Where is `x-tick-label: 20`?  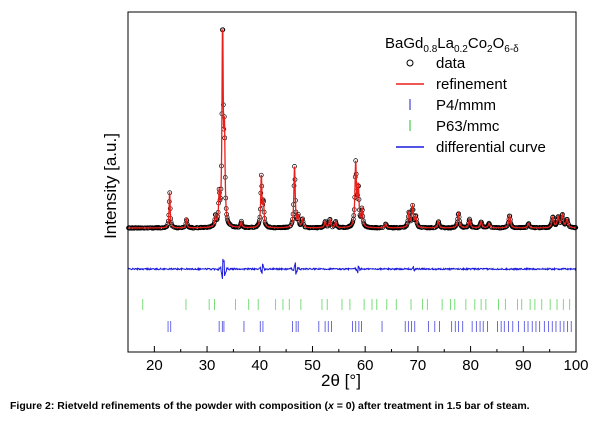 x-tick-label: 20 is located at coordinates (154, 365).